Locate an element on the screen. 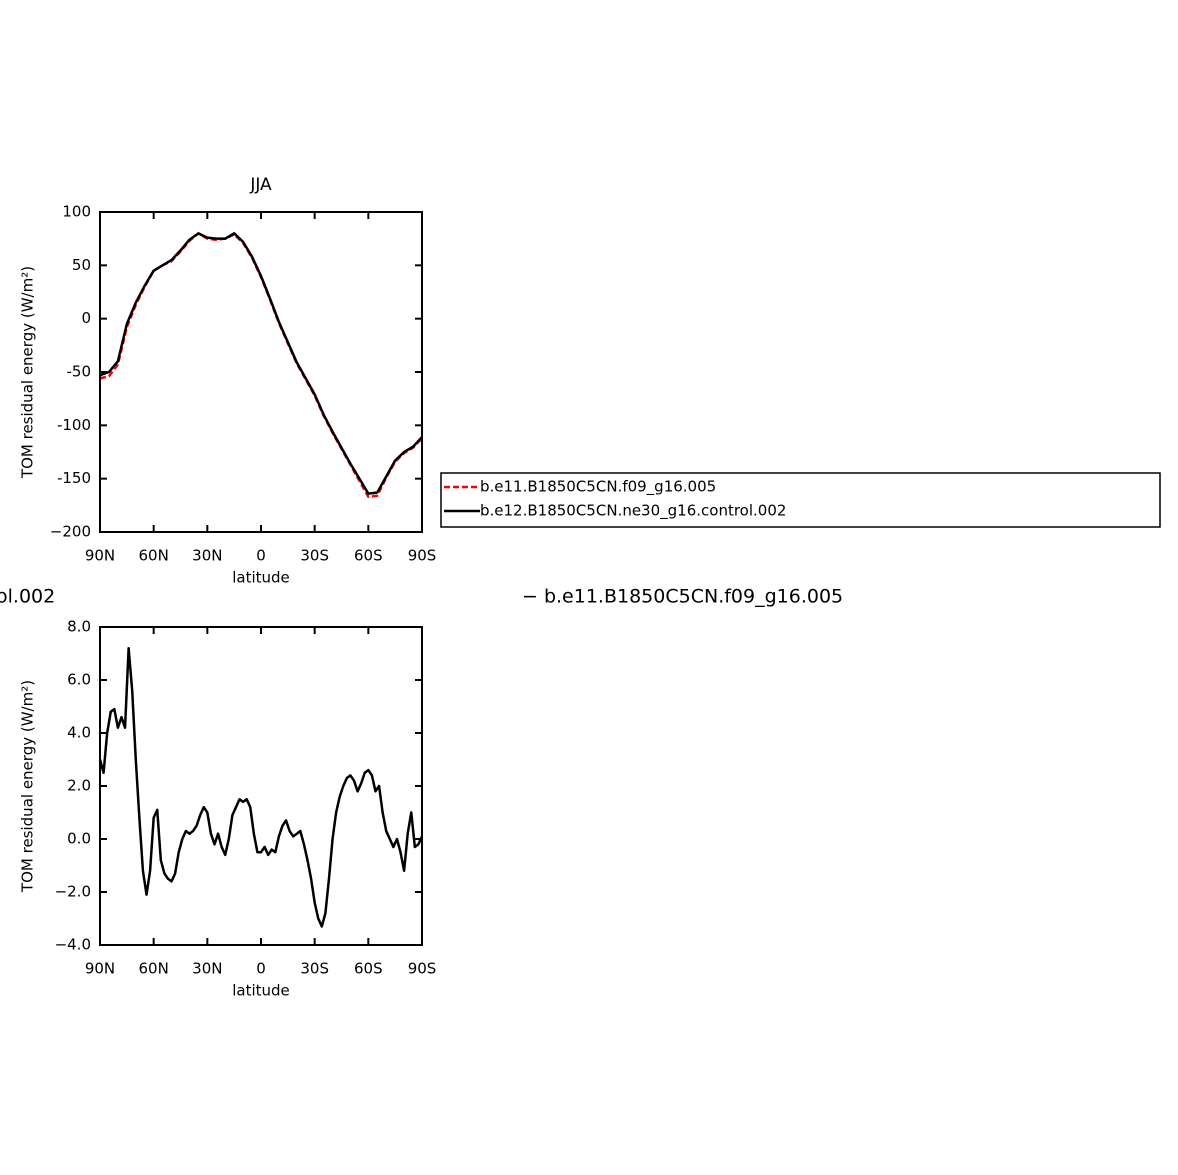  legend-label: b.e11.B1850C5CN.f09_g16.005 is located at coordinates (598, 487).